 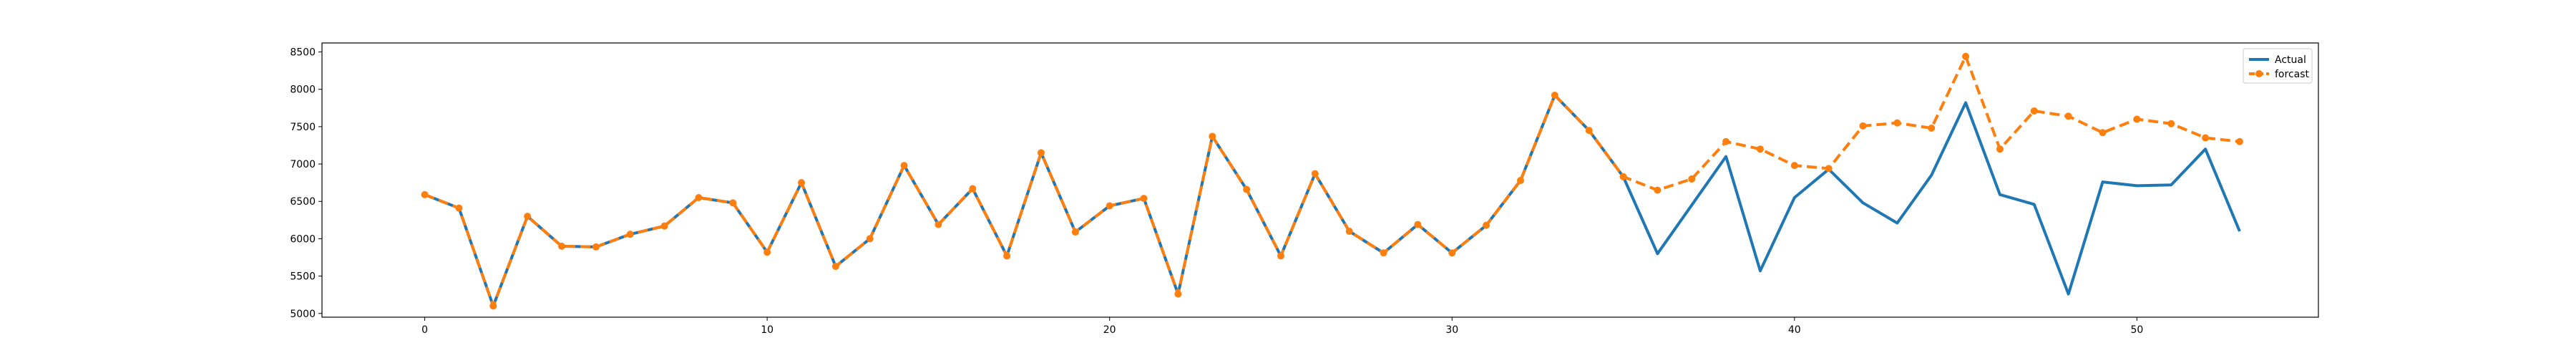 What do you see at coordinates (303, 239) in the screenshot?
I see `y-tick-label: 6000` at bounding box center [303, 239].